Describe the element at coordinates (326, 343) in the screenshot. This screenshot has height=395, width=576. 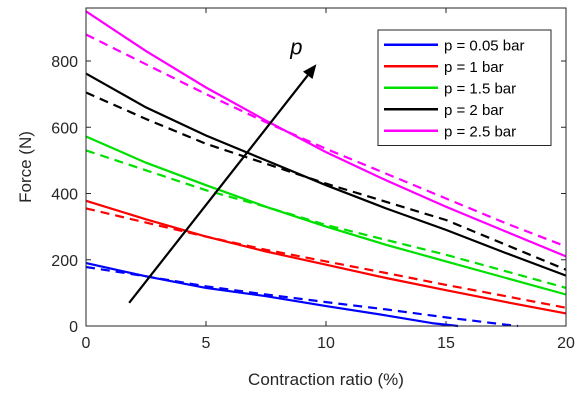
I see `x-tick-label: 10` at that location.